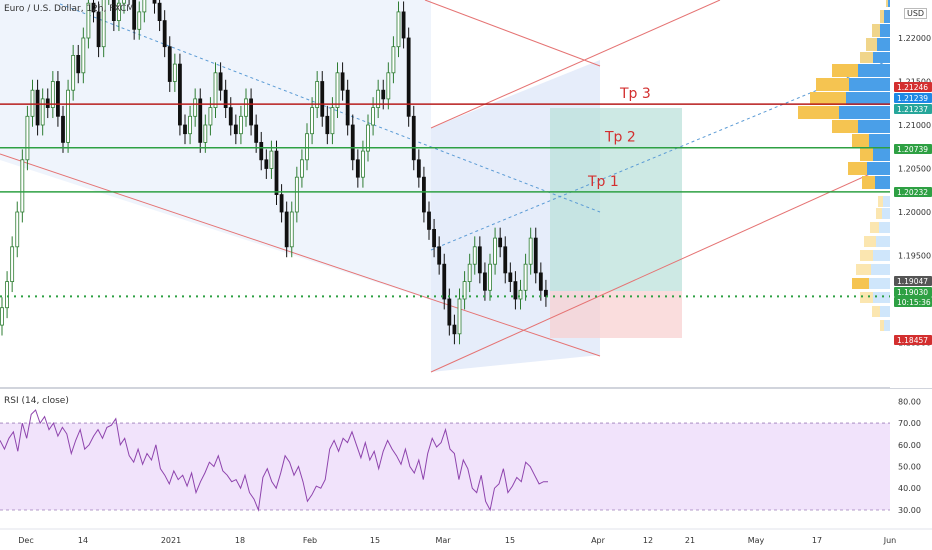 This screenshot has height=550, width=932. Describe the element at coordinates (510, 540) in the screenshot. I see `time-tick-label: 15` at that location.